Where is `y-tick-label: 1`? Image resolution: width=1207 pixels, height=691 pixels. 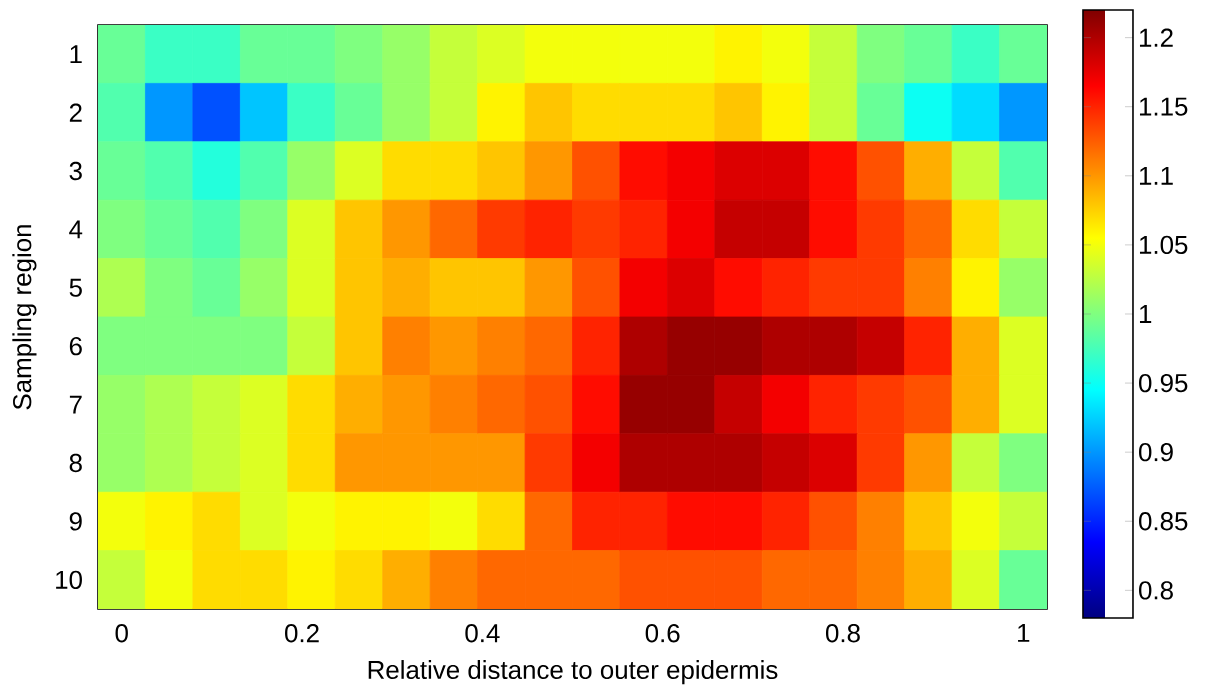
y-tick-label: 1 is located at coordinates (76, 54).